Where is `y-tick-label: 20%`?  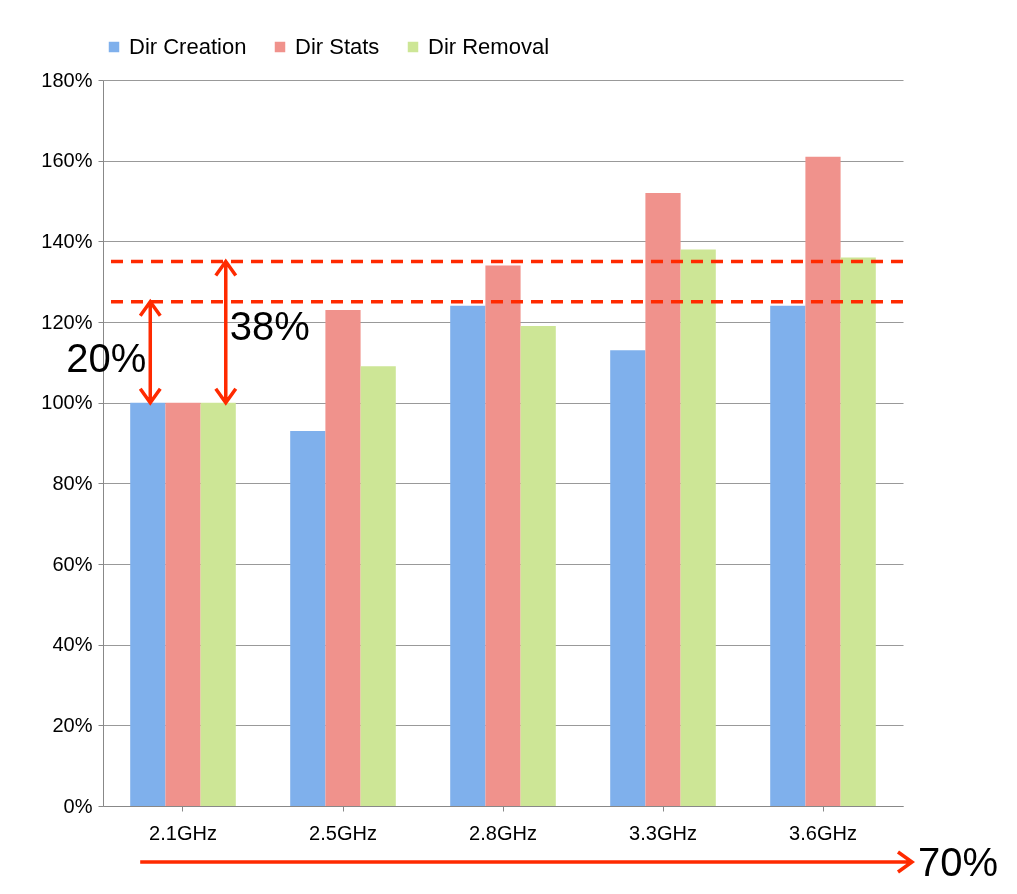
y-tick-label: 20% is located at coordinates (72, 724).